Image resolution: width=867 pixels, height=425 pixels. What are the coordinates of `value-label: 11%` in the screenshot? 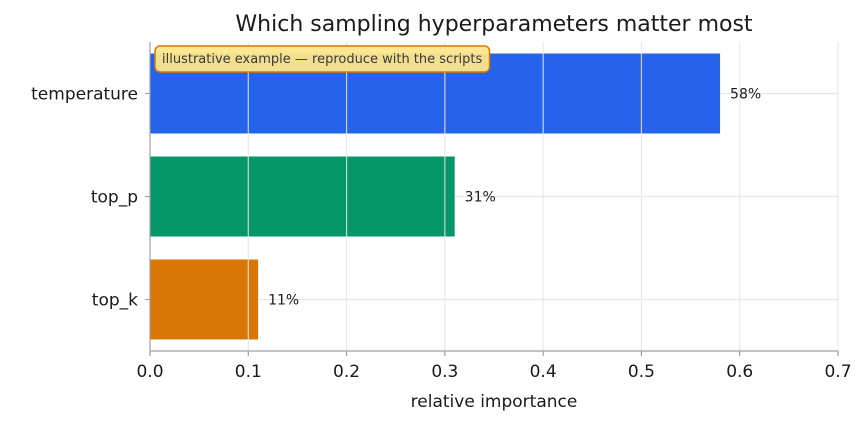 It's located at (283, 301).